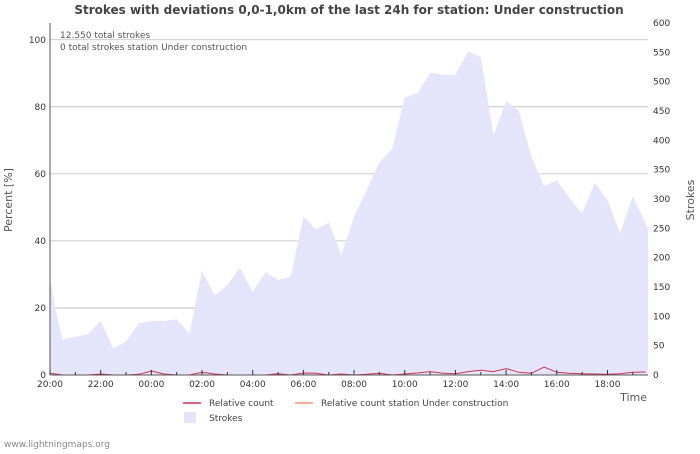 The image size is (700, 454). What do you see at coordinates (41, 108) in the screenshot?
I see `y-left-tick-label: 80` at bounding box center [41, 108].